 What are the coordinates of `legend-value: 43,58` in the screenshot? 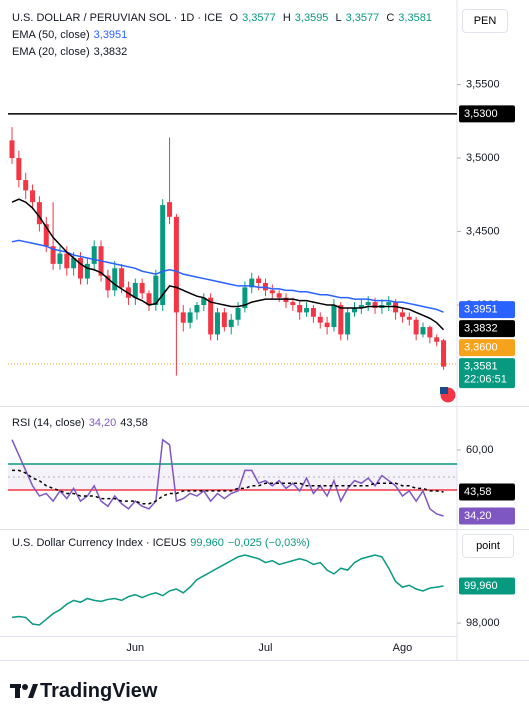 It's located at (134, 423).